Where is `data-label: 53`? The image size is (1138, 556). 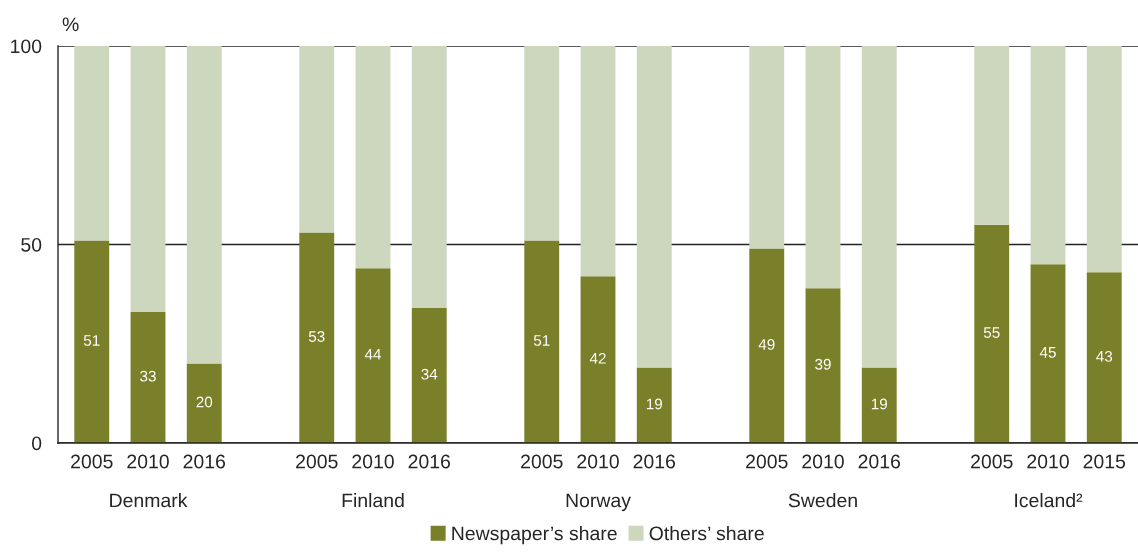
data-label: 53 is located at coordinates (316, 336).